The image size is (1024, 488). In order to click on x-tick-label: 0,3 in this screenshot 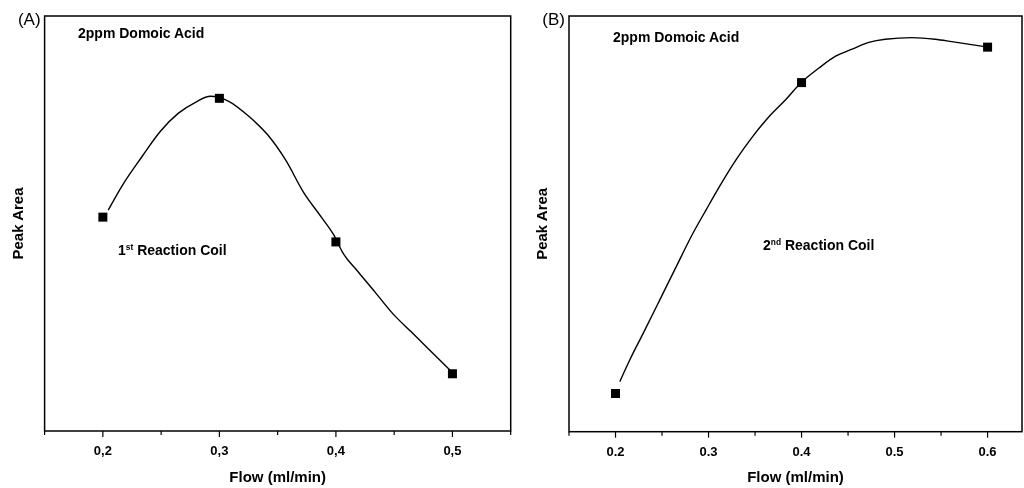, I will do `click(219, 450)`.